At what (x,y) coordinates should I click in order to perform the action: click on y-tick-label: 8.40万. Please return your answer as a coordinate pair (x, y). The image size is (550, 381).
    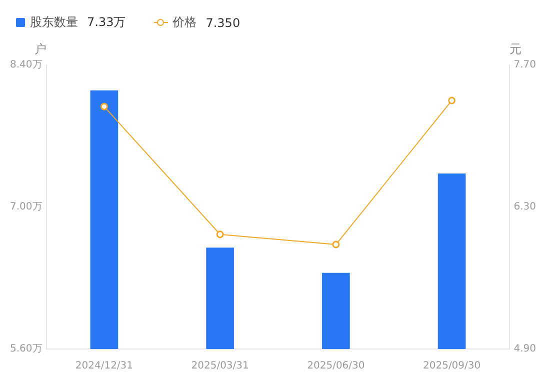
    Looking at the image, I should click on (26, 65).